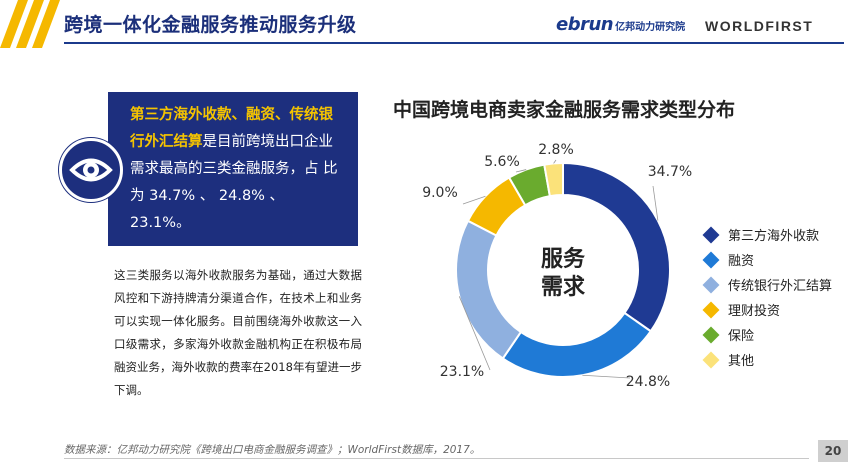 This screenshot has width=850, height=474. I want to click on data-label-6: 2.8%, so click(556, 150).